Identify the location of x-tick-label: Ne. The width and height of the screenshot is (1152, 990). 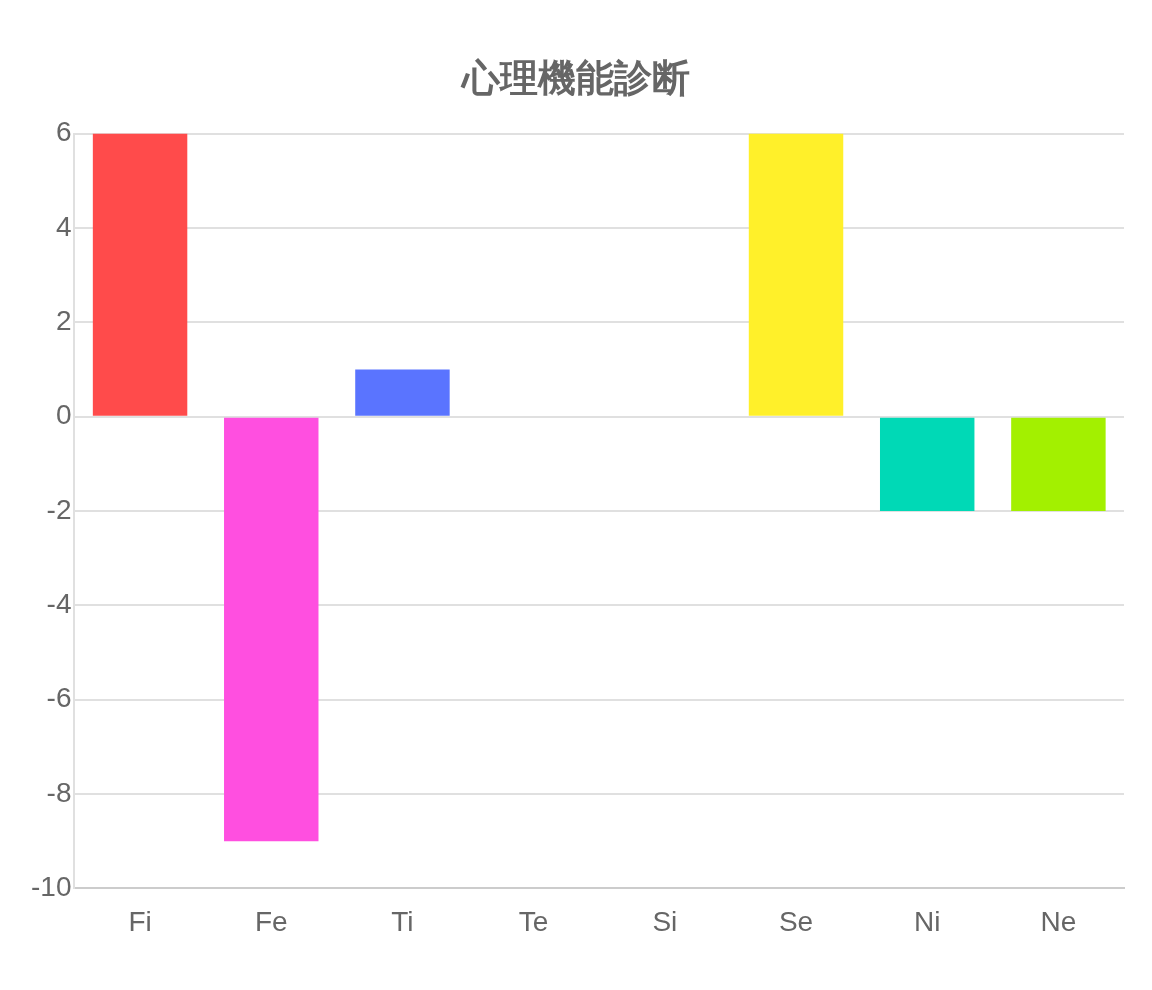
(1058, 921).